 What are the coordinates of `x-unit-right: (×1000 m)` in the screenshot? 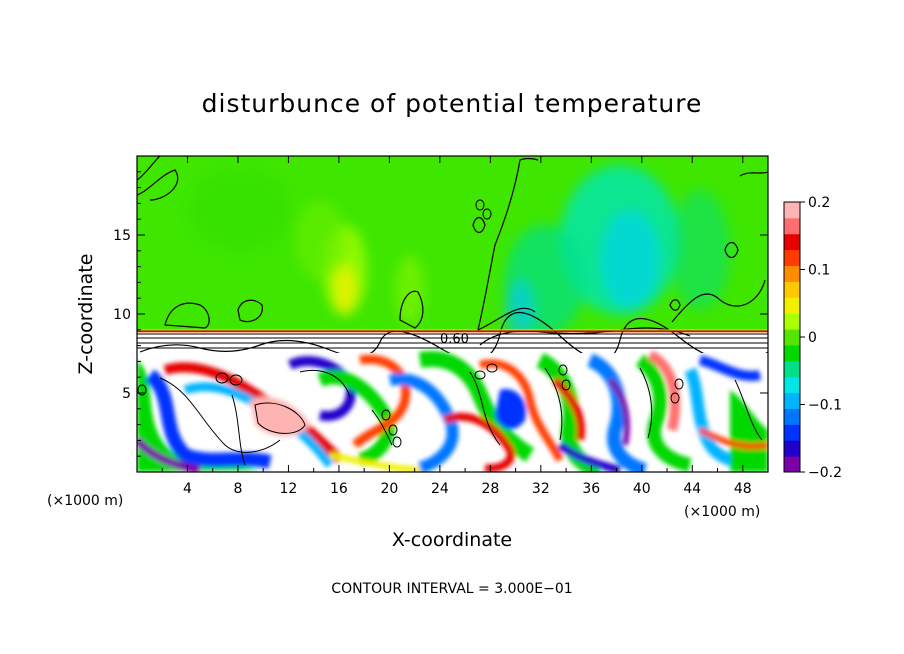 It's located at (722, 512).